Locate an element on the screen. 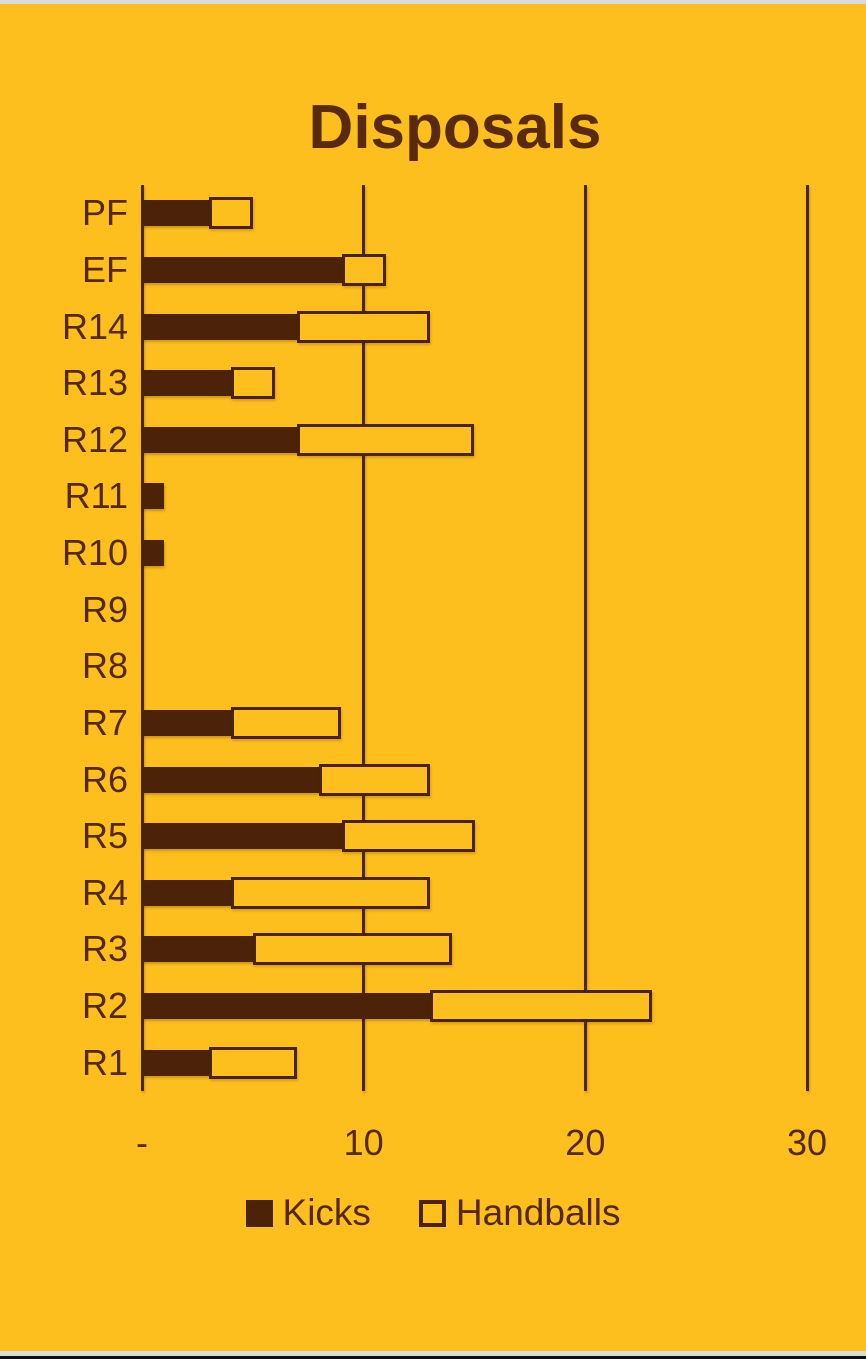  category-label-R5: R5 is located at coordinates (104, 836).